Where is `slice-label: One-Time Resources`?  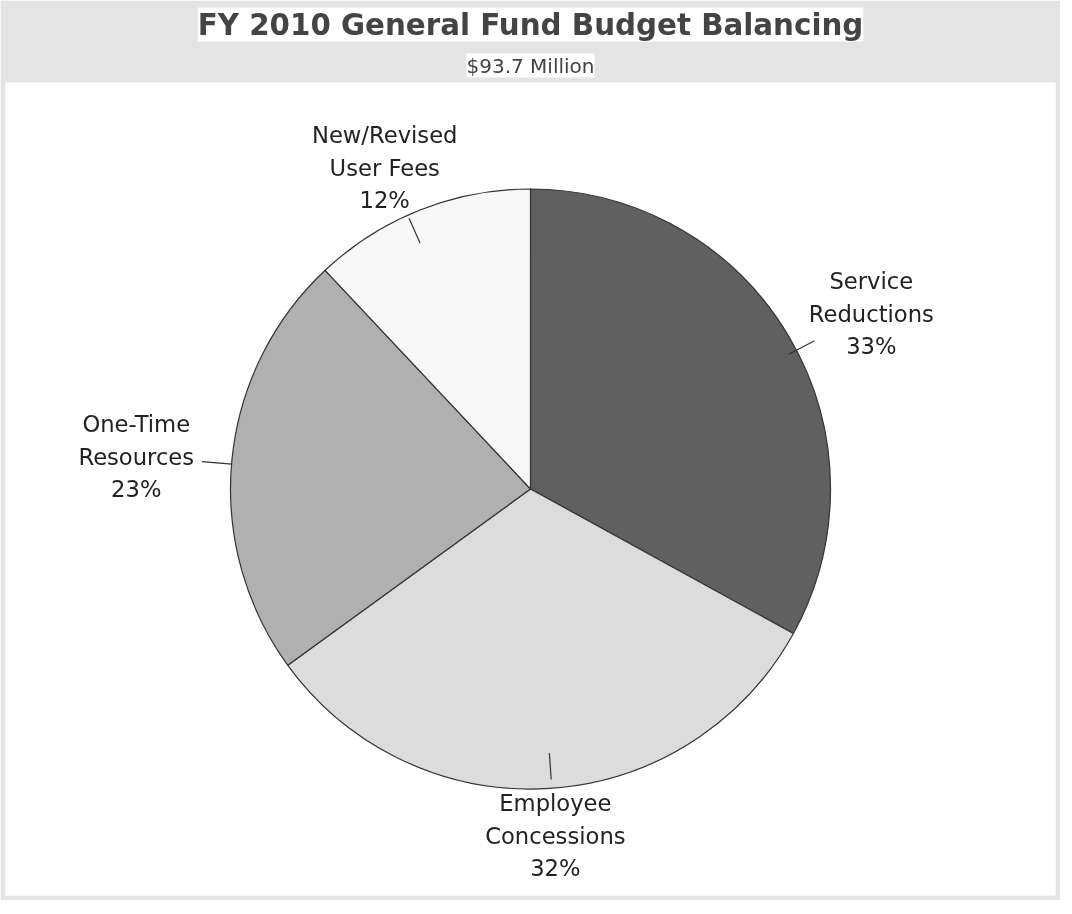
slice-label: One-Time Resources is located at coordinates (136, 440).